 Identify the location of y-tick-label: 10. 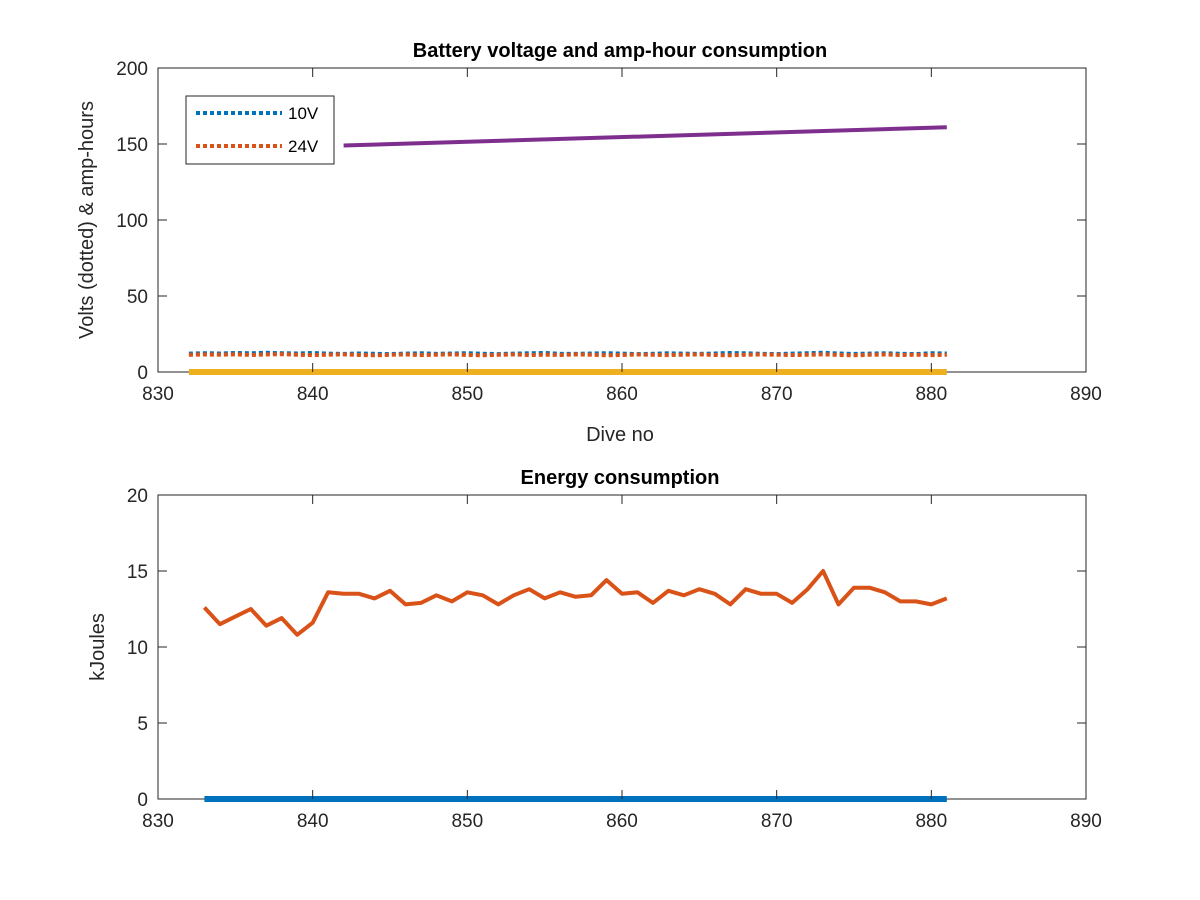
(137, 648).